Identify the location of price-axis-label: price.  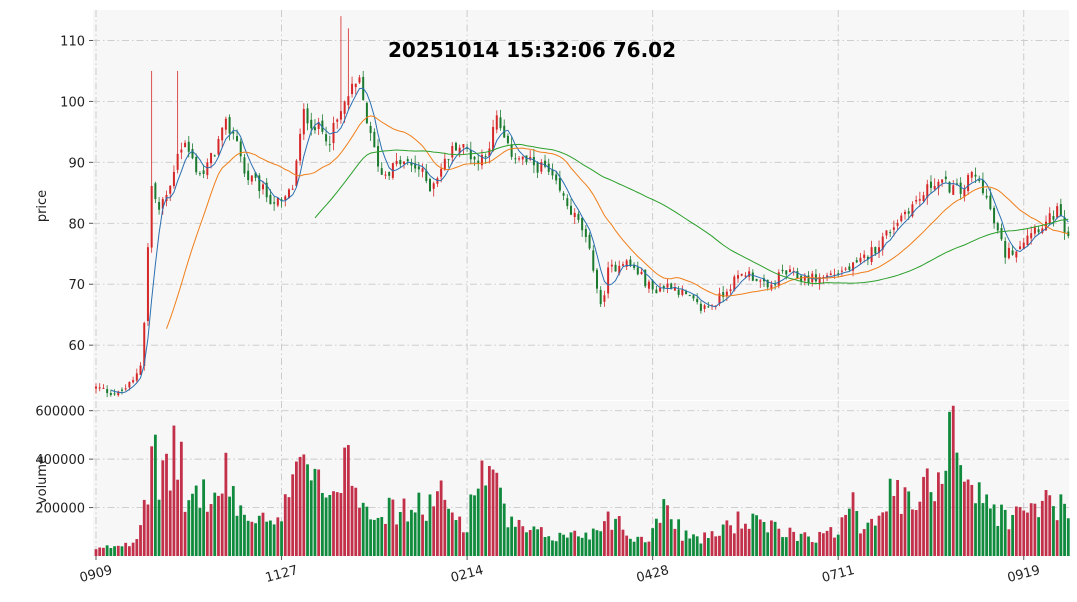
(42, 206).